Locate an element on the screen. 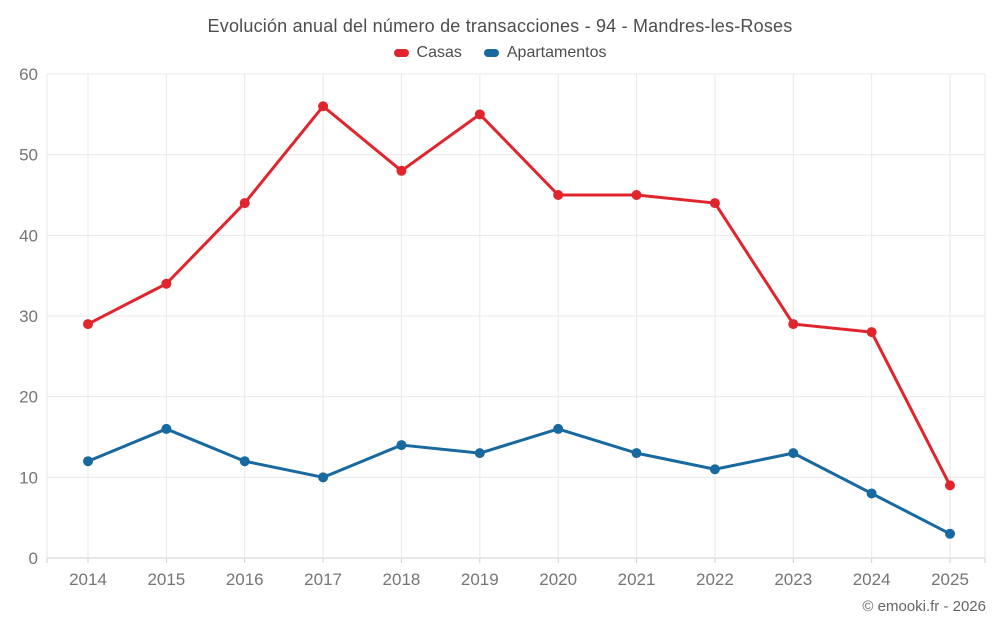 This screenshot has height=625, width=1000. data-point-apartamentos-2014 is located at coordinates (88, 461).